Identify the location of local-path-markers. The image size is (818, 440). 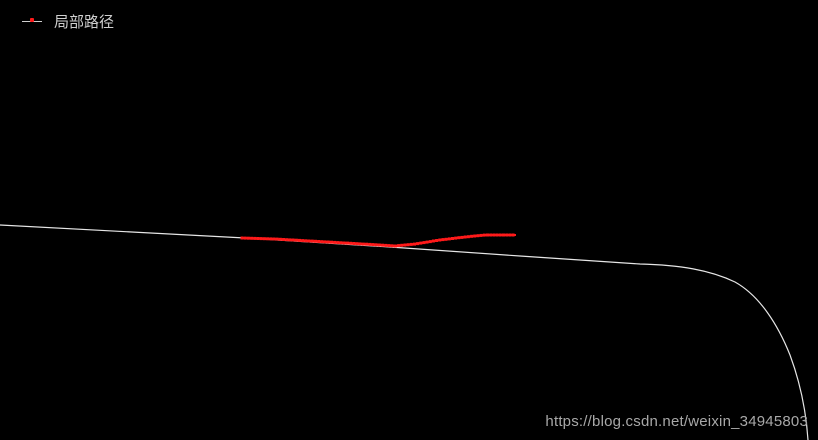
(377, 240).